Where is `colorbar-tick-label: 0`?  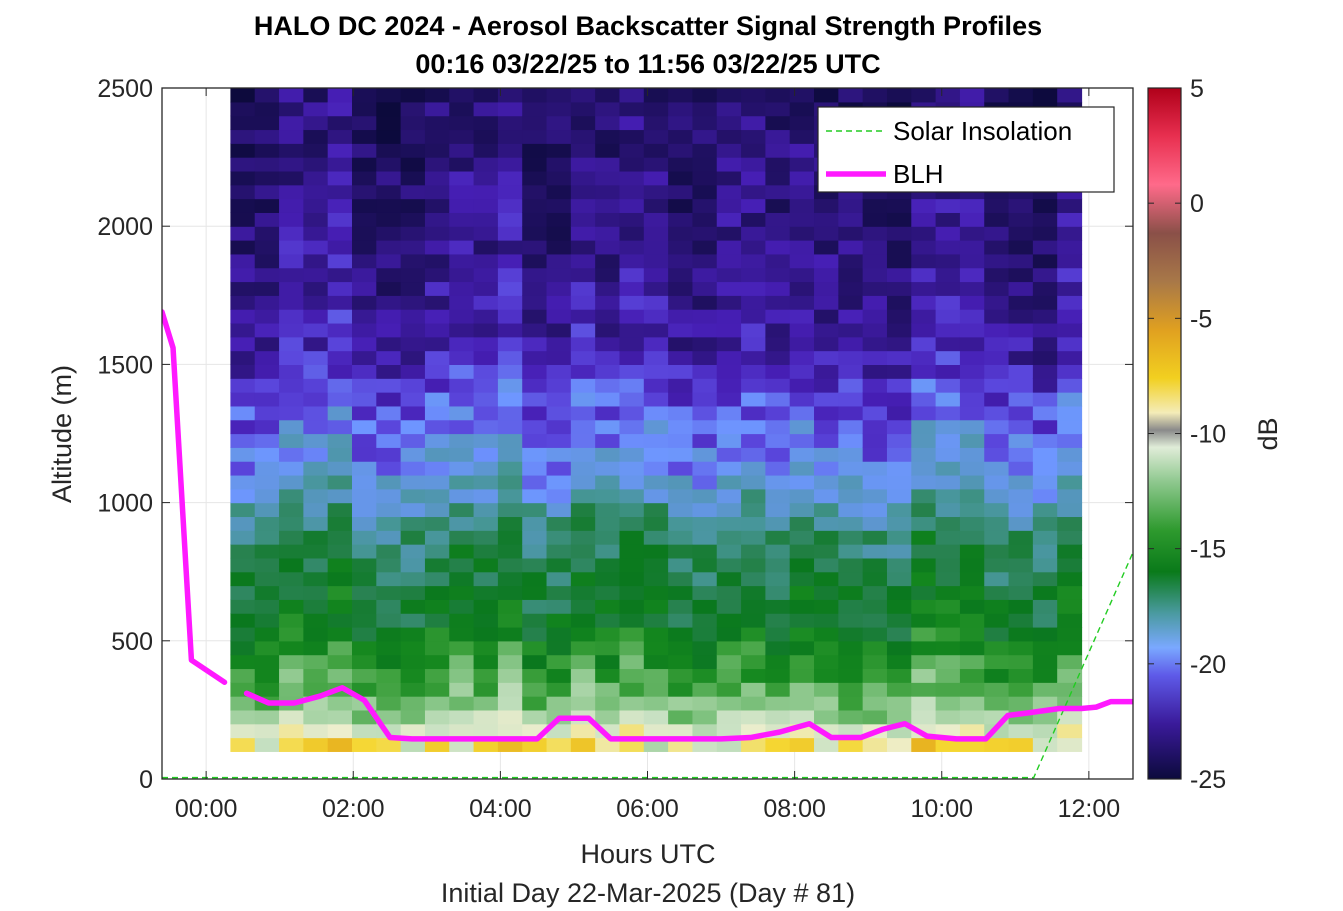
colorbar-tick-label: 0 is located at coordinates (1197, 204).